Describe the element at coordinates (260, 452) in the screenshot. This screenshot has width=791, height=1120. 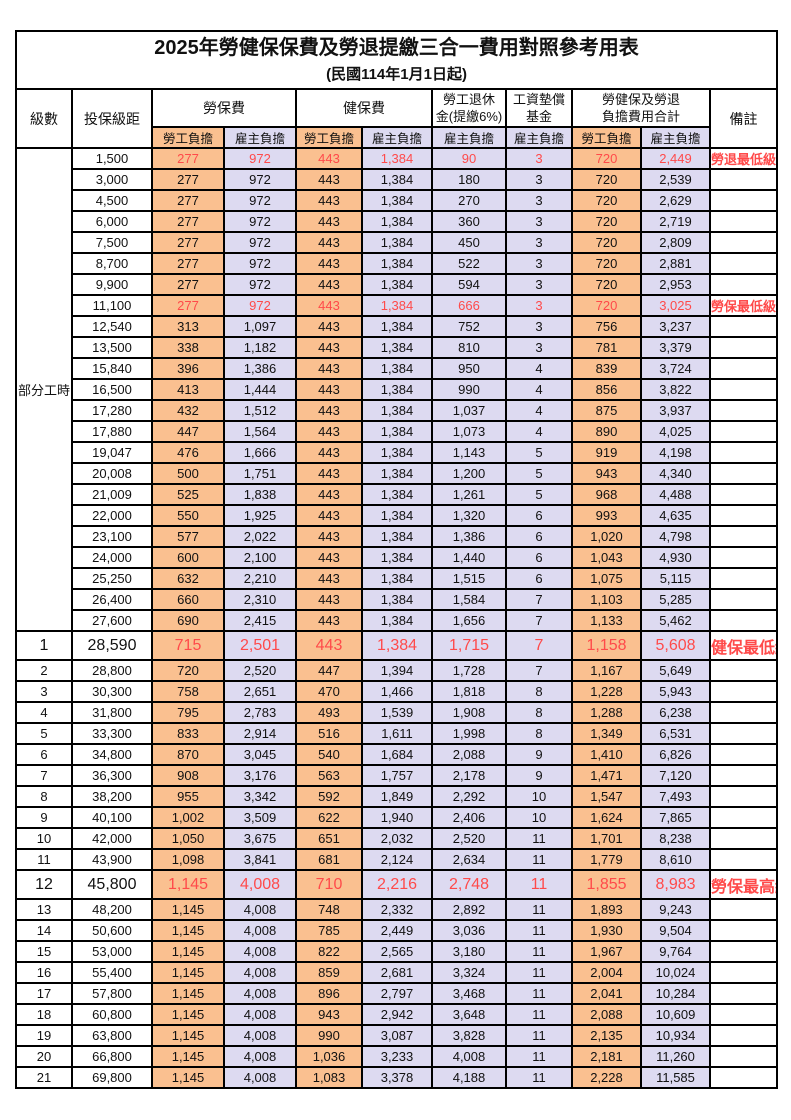
I see `labor-employer-cell: 1,666` at that location.